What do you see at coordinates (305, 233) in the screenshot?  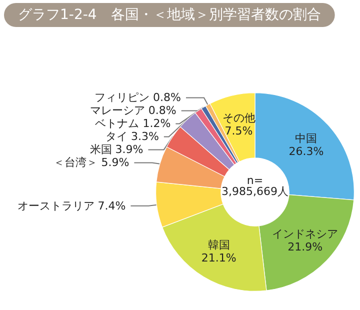 I see `slice-label: インドネシア` at bounding box center [305, 233].